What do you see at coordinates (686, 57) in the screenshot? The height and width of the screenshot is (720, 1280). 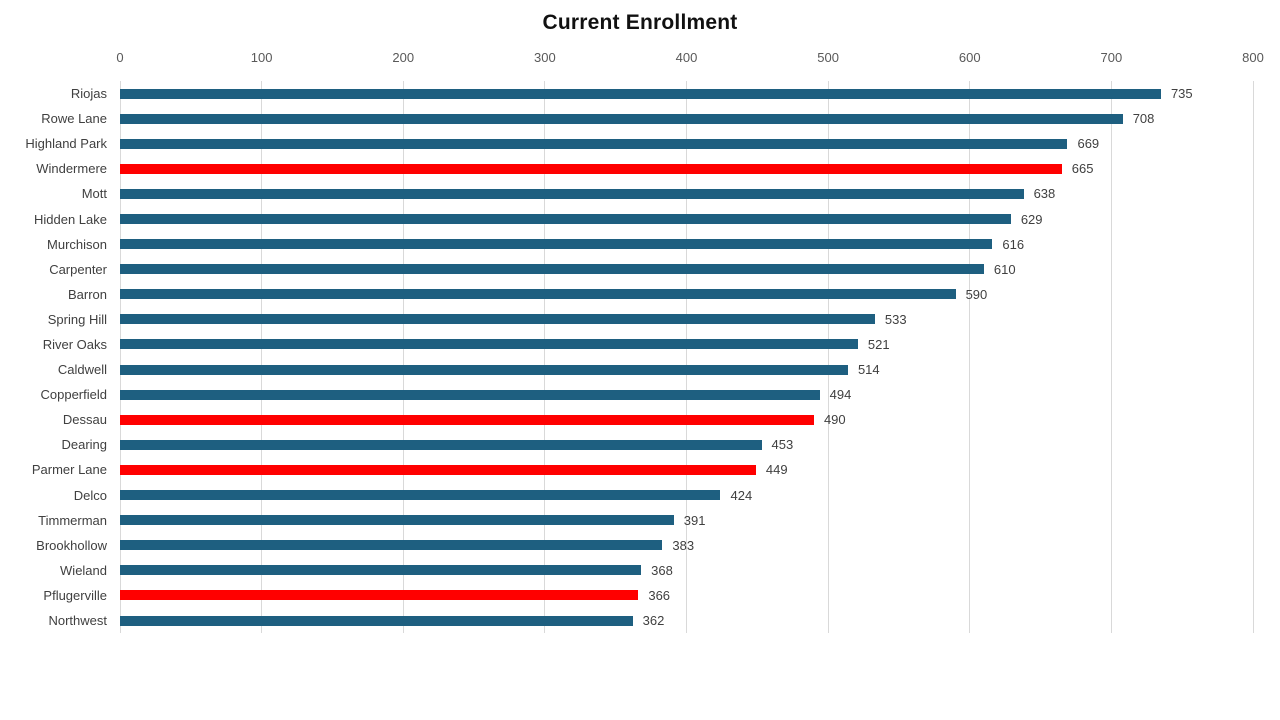 I see `x-tick-label: 400` at bounding box center [686, 57].